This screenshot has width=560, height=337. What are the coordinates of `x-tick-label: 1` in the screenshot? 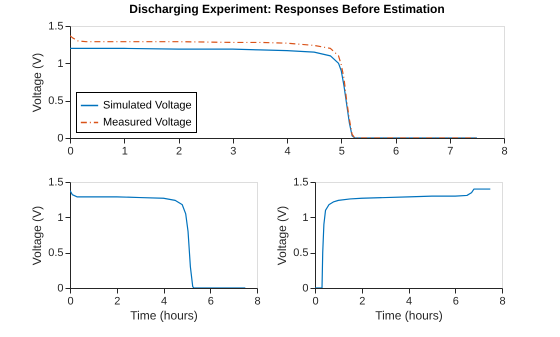 It's located at (125, 152).